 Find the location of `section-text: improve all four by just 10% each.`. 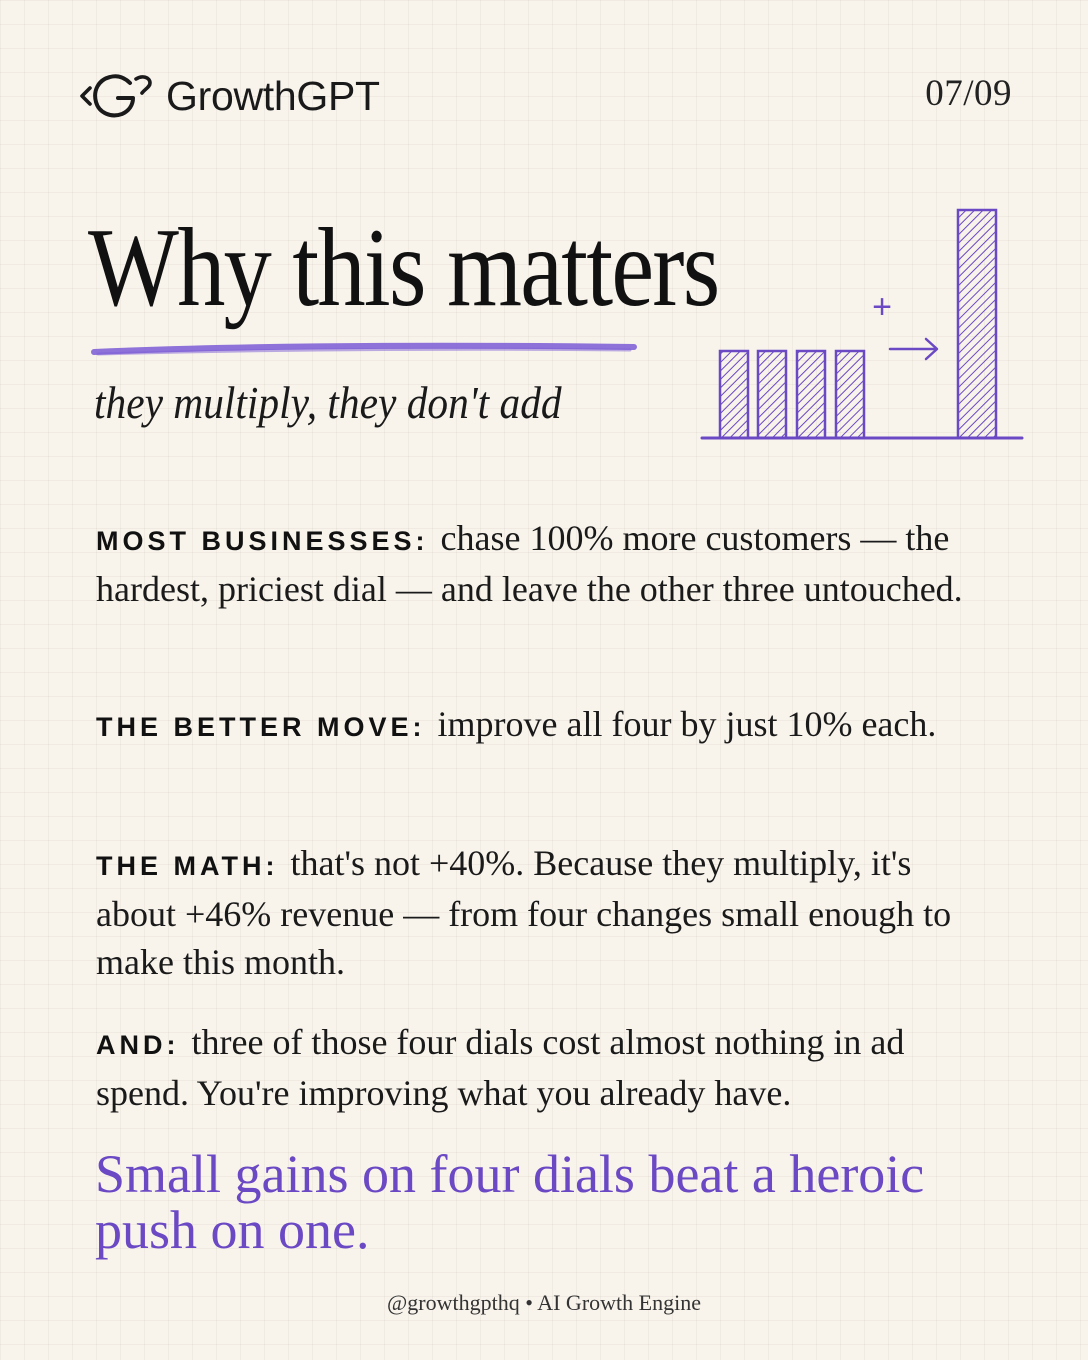

section-text: improve all four by just 10% each. is located at coordinates (687, 724).